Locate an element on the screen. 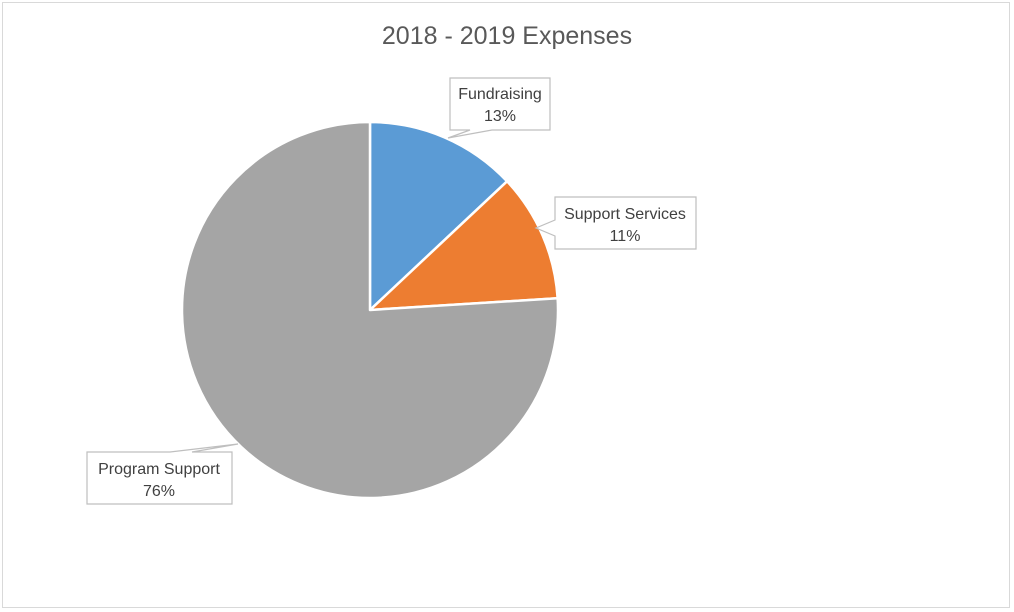  pie-slice-fundraising is located at coordinates (438, 216).